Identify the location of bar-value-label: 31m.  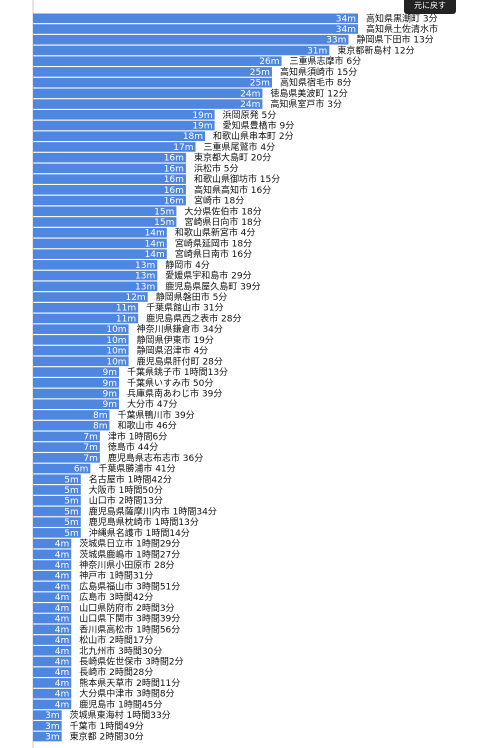
(317, 51).